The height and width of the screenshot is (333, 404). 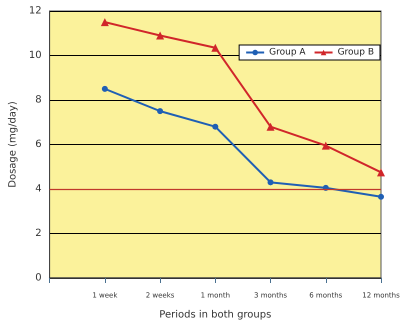 I want to click on y-tick-label: 4, so click(x=38, y=189).